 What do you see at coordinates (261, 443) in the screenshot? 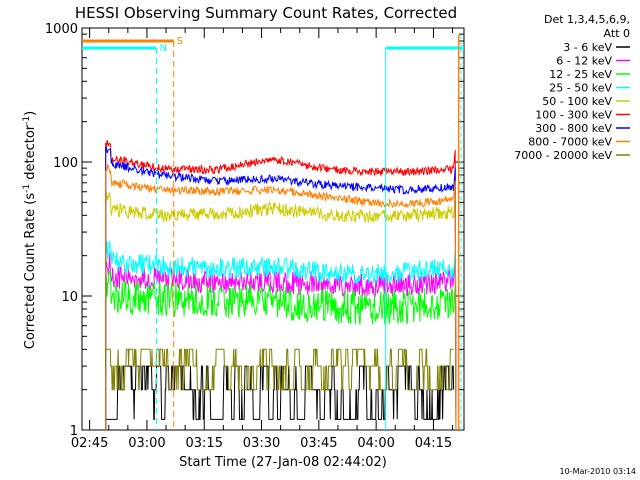
I see `x-tick-label: 03:30` at bounding box center [261, 443].